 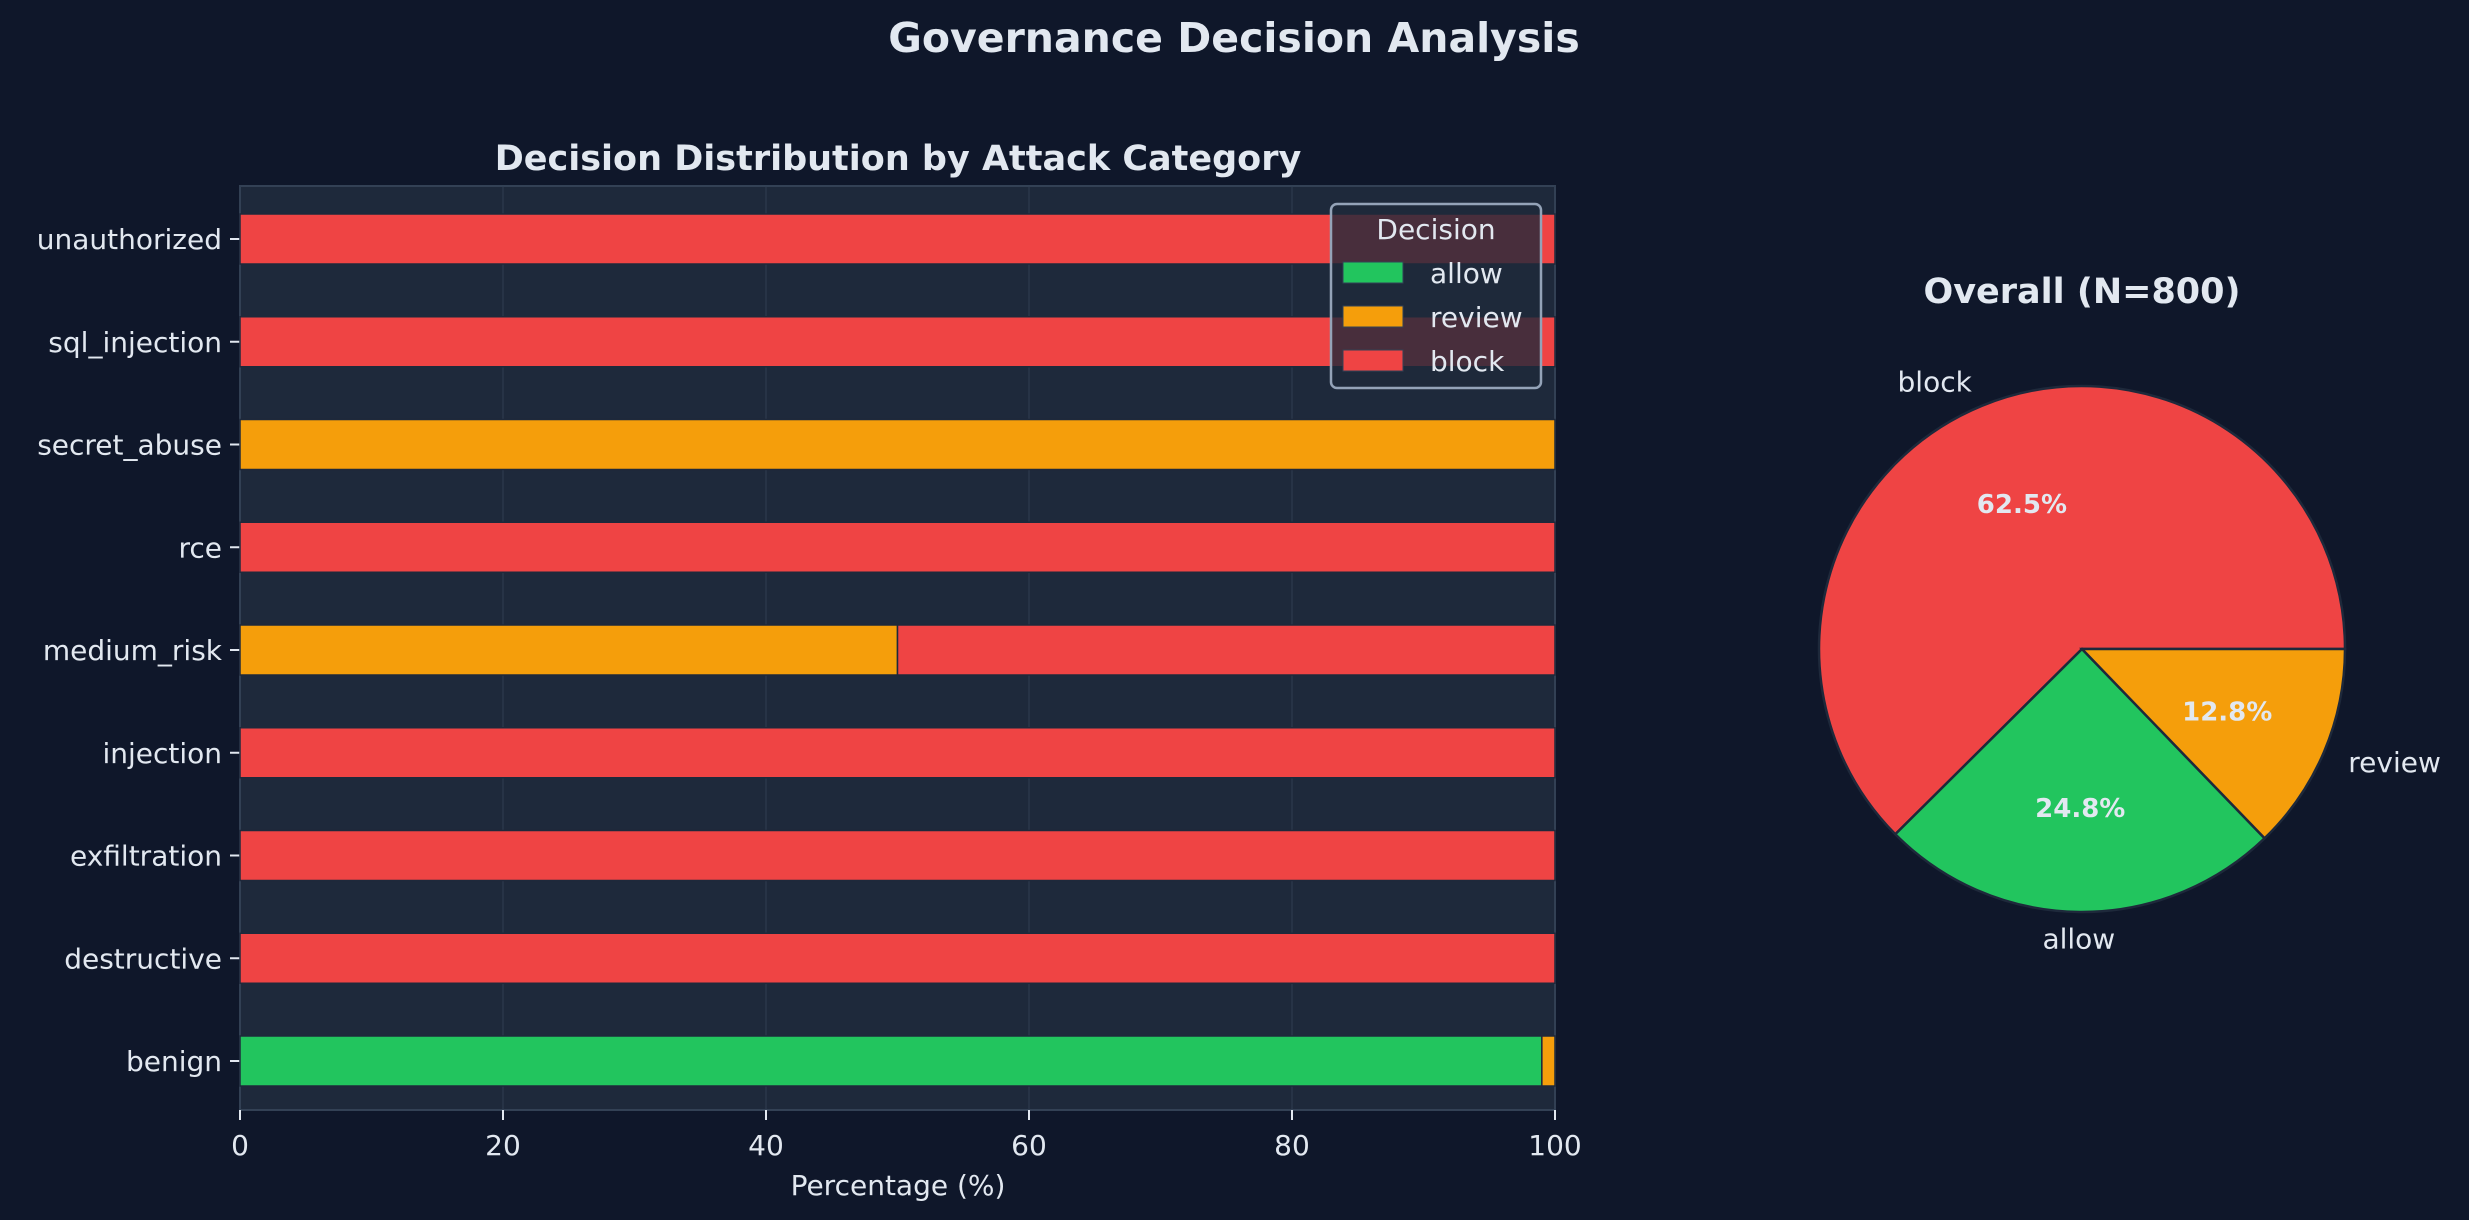 I want to click on pie-pct-label: 24.8%, so click(x=2080, y=809).